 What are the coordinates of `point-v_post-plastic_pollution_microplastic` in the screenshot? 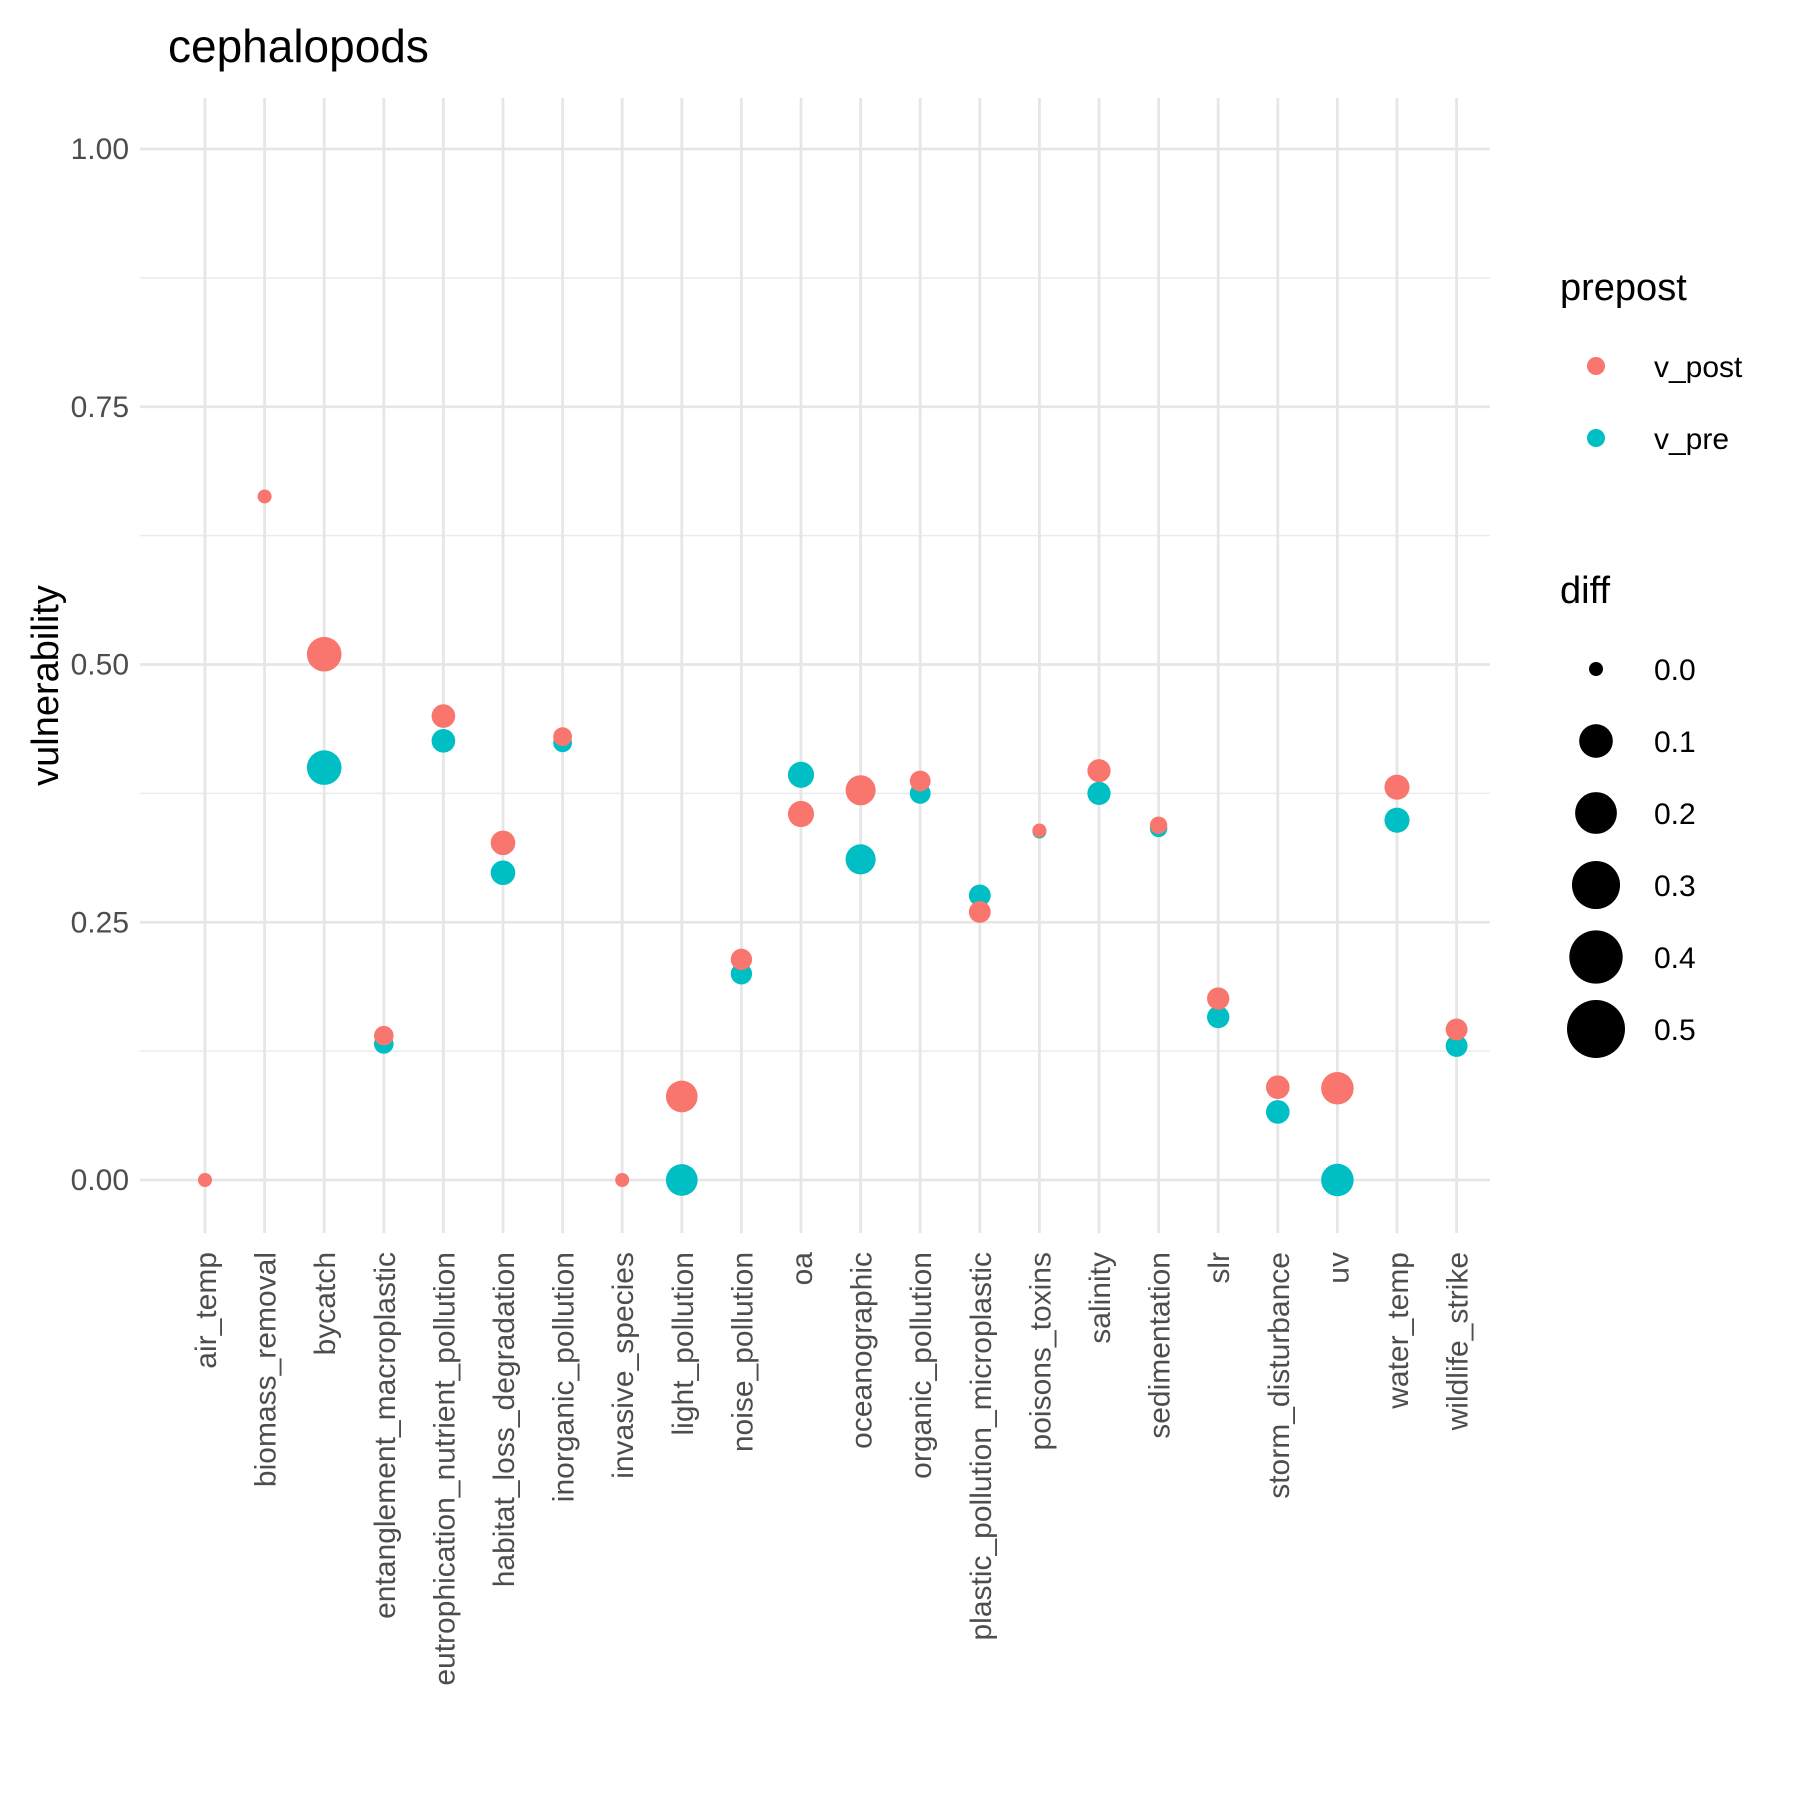 It's located at (979, 912).